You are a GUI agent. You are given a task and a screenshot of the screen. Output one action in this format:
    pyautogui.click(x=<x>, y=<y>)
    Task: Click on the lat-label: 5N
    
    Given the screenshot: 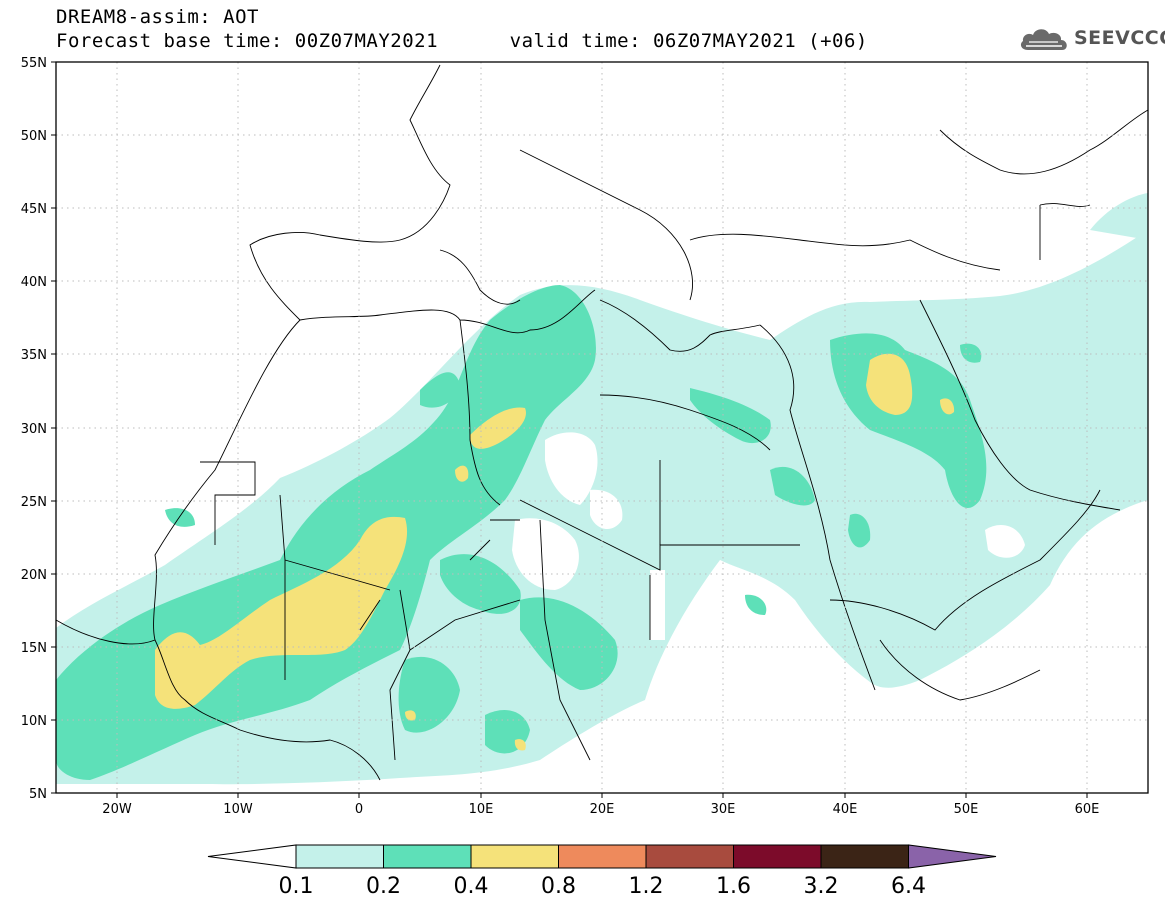 What is the action you would take?
    pyautogui.click(x=38, y=794)
    